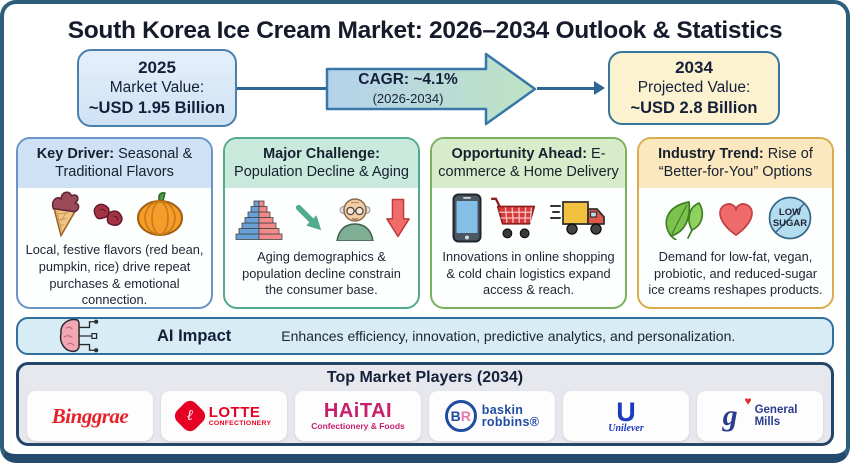 The image size is (850, 463). Describe the element at coordinates (124, 163) in the screenshot. I see `card-heading-rest: Seasonal & Traditional Flavors` at that location.